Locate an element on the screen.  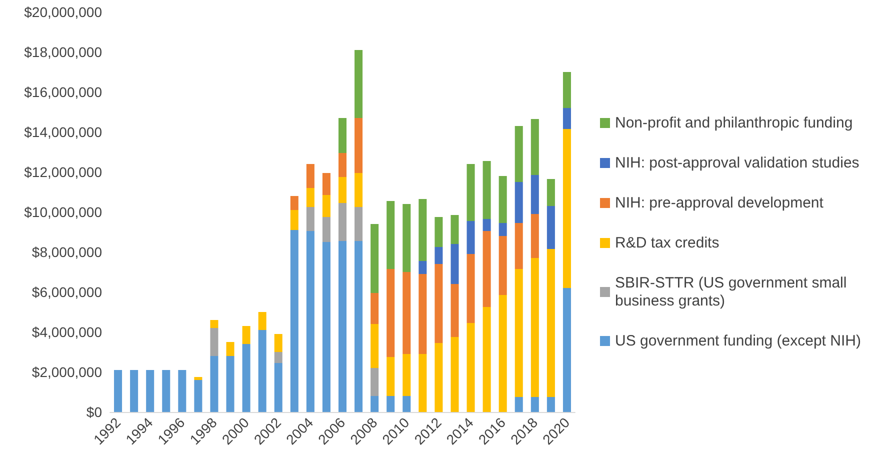
y-tick-label: $6,000,000 is located at coordinates (67, 292).